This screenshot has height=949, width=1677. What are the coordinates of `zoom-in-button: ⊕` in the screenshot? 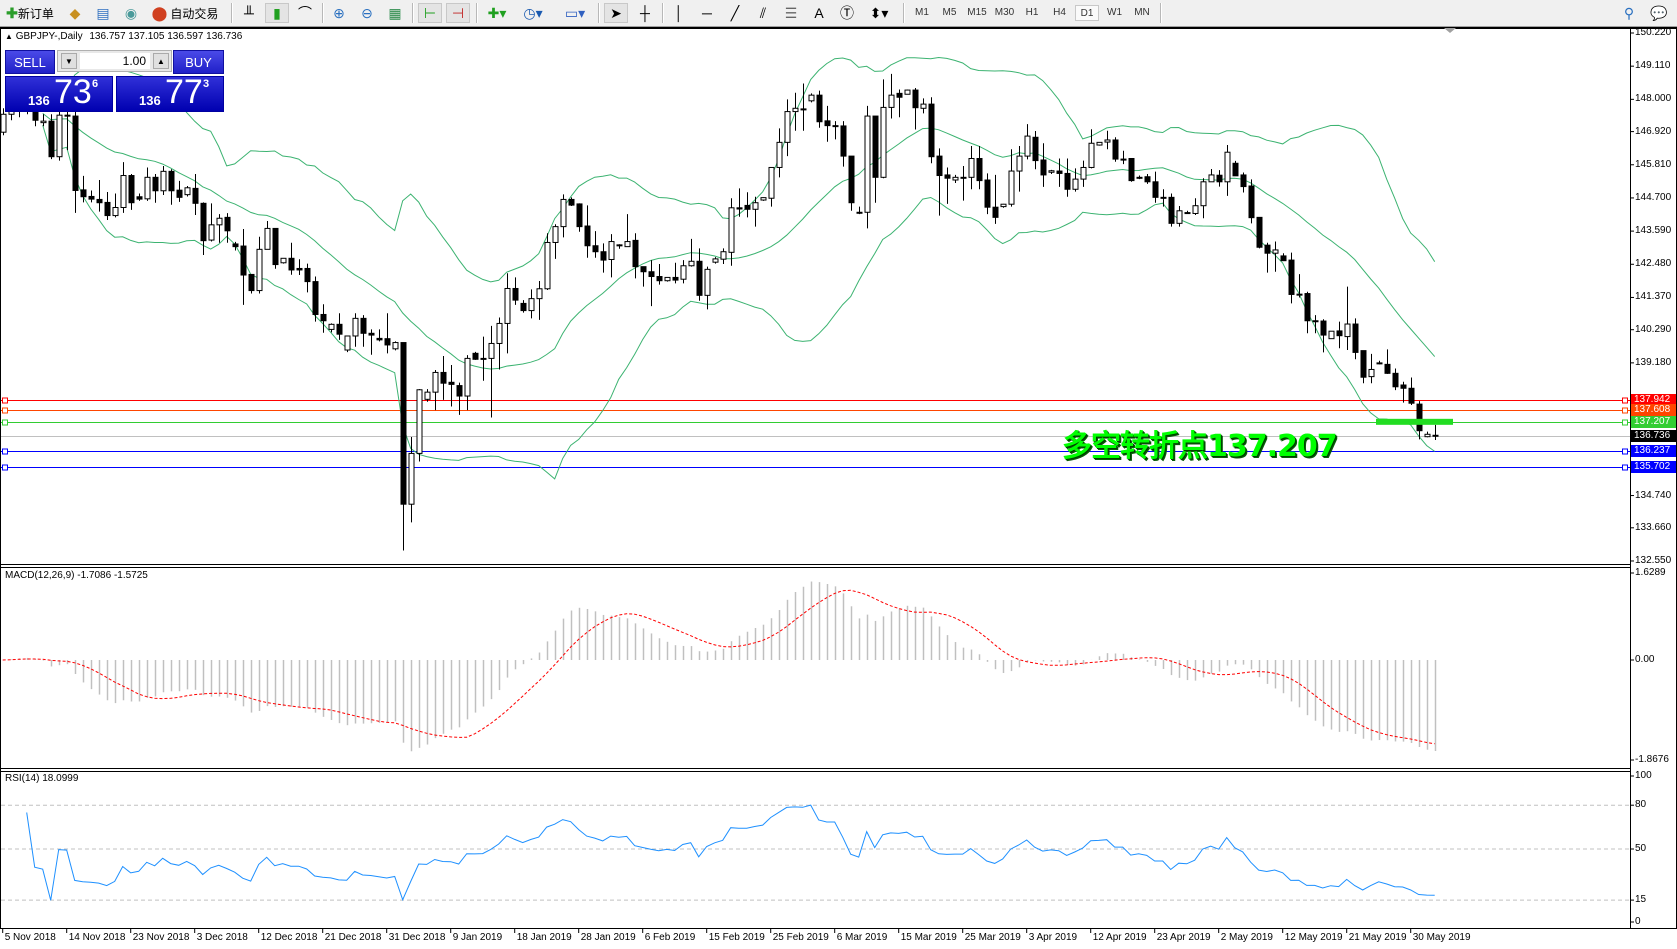 It's located at (339, 13).